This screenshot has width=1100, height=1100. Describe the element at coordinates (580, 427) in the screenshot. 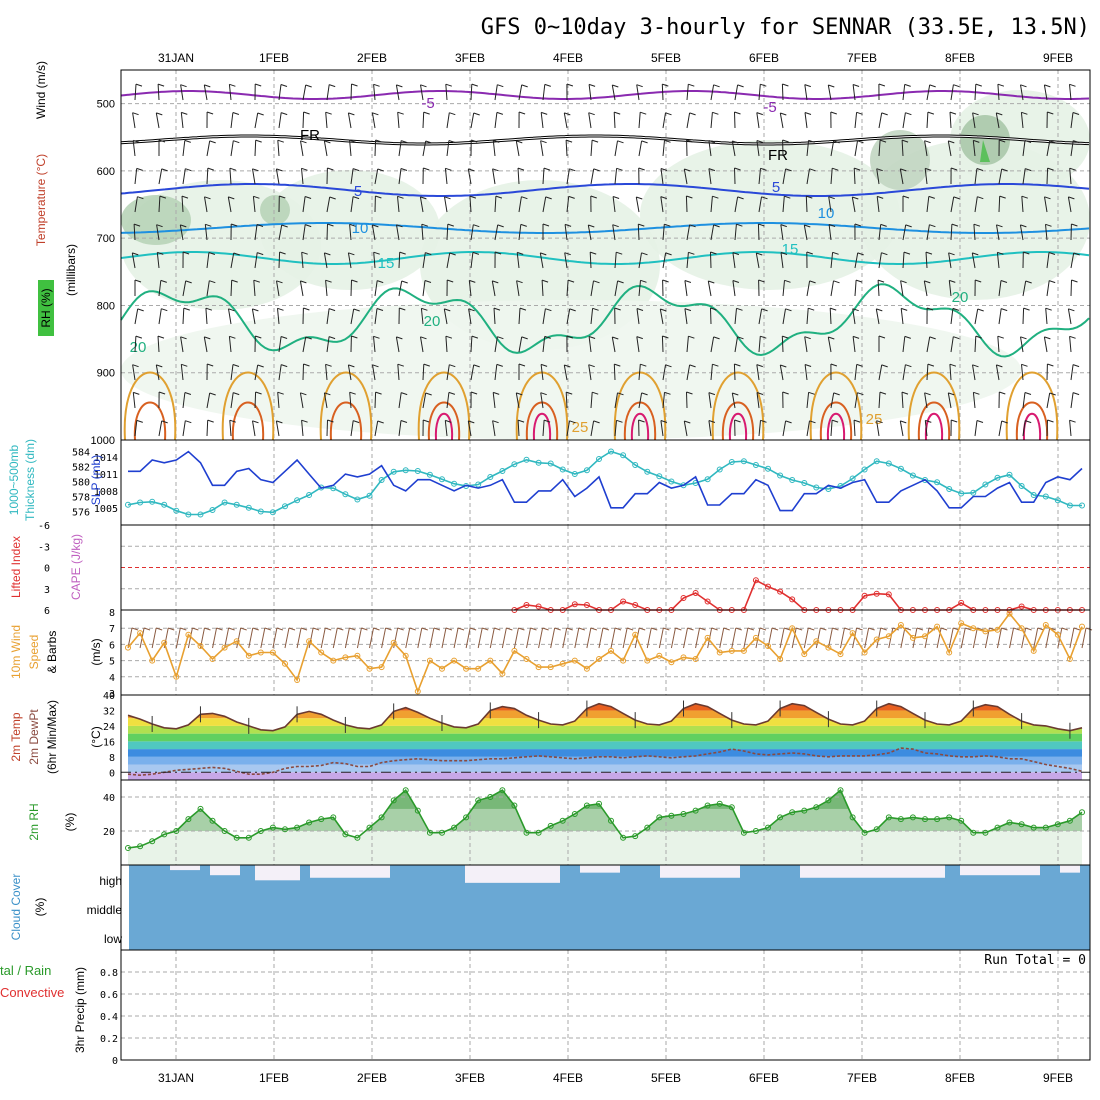

I see `contour-label: 25` at that location.